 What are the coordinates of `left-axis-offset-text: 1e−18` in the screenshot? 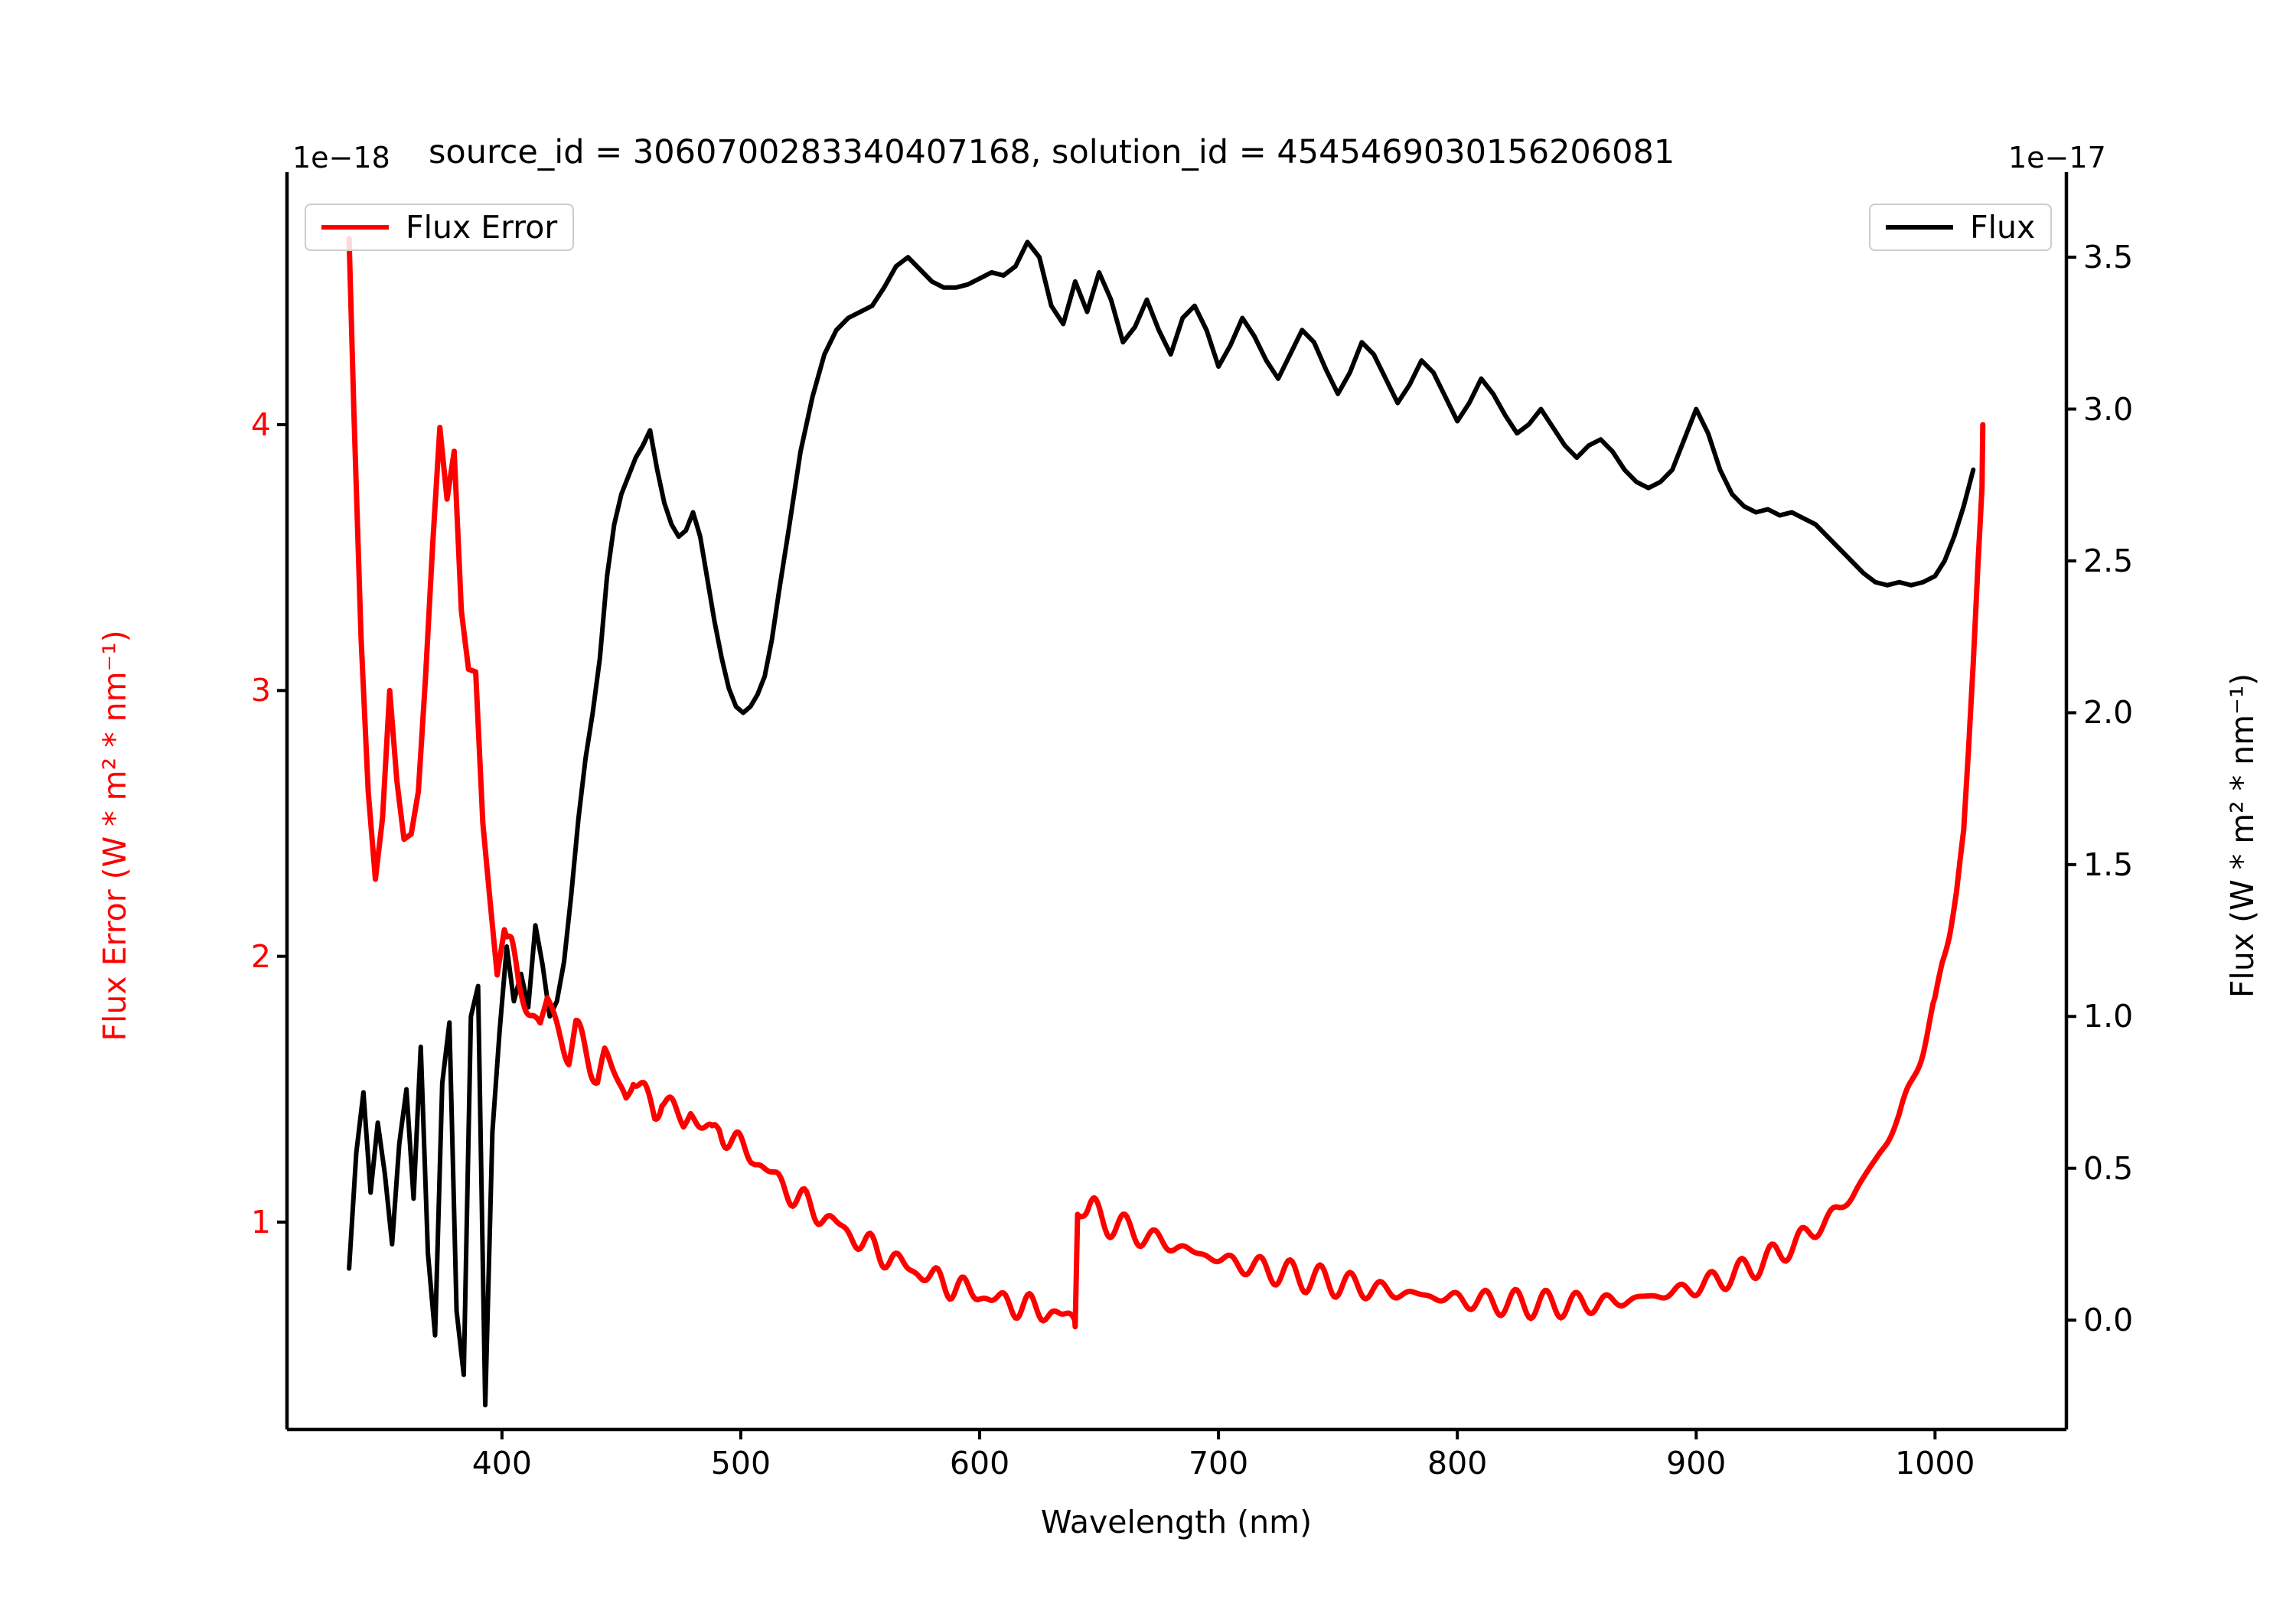 It's located at (341, 157).